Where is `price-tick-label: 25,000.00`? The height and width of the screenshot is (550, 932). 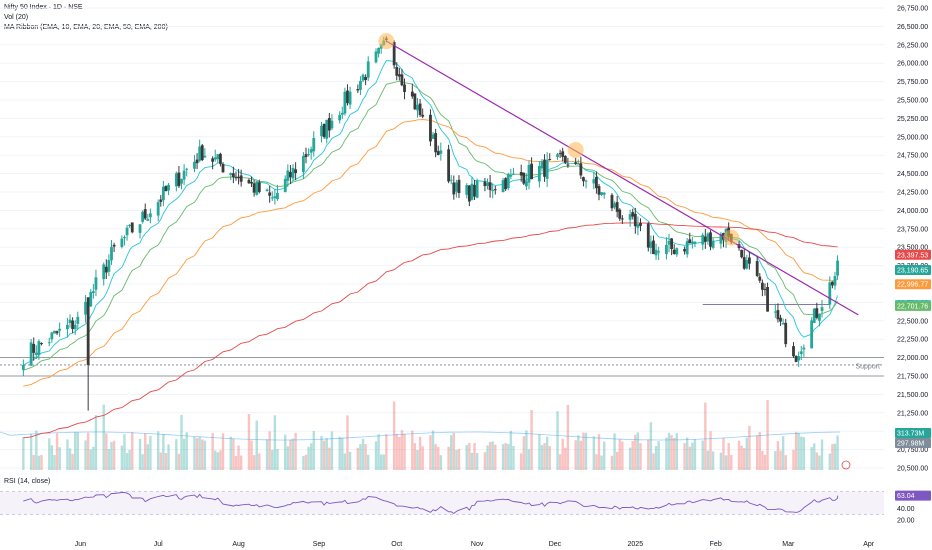
price-tick-label: 25,000.00 is located at coordinates (912, 137).